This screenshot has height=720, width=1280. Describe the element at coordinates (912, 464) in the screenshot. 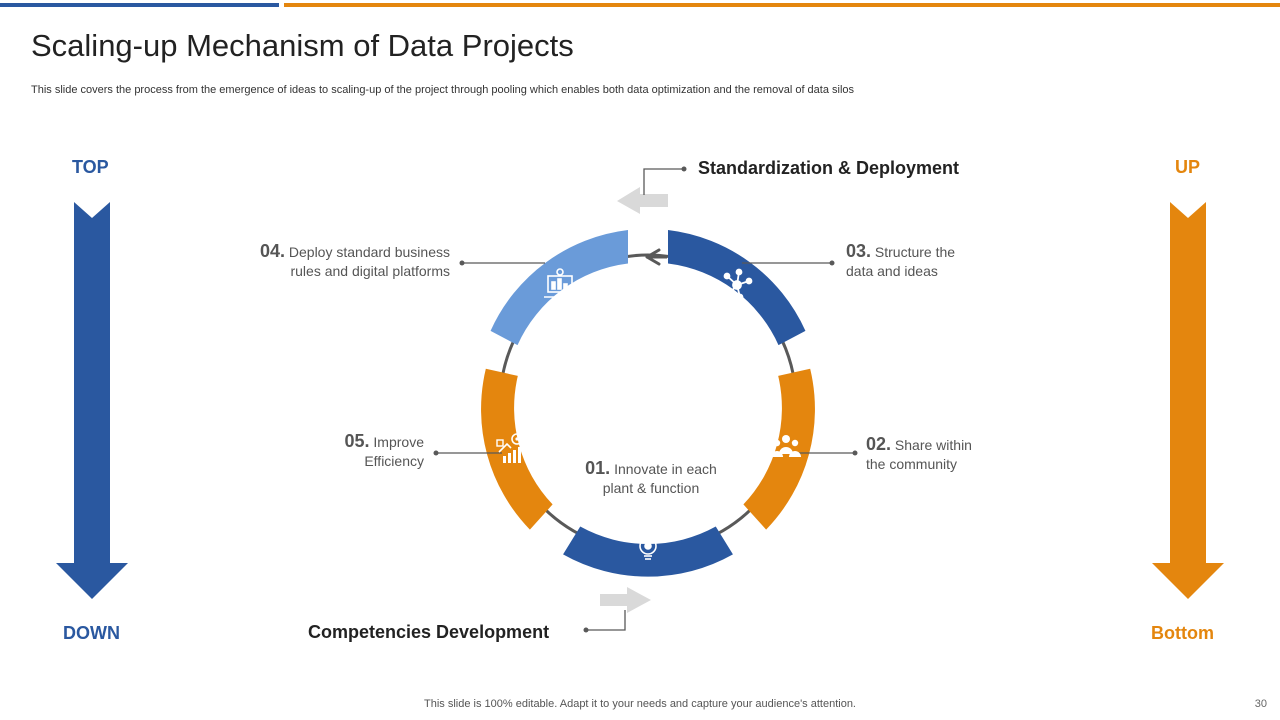

I see `step-02-line2: the community` at that location.